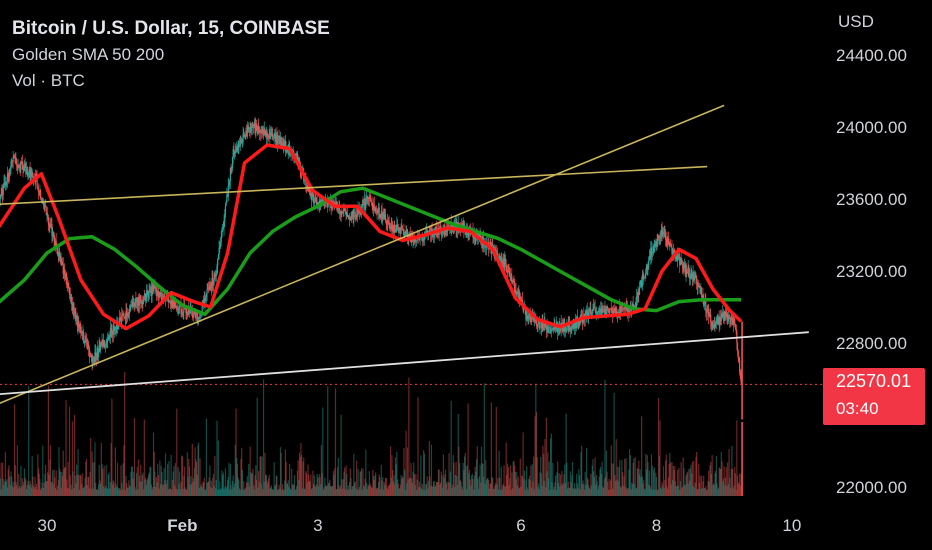 This screenshot has width=932, height=550. I want to click on price-tick-label: 22000.00, so click(871, 487).